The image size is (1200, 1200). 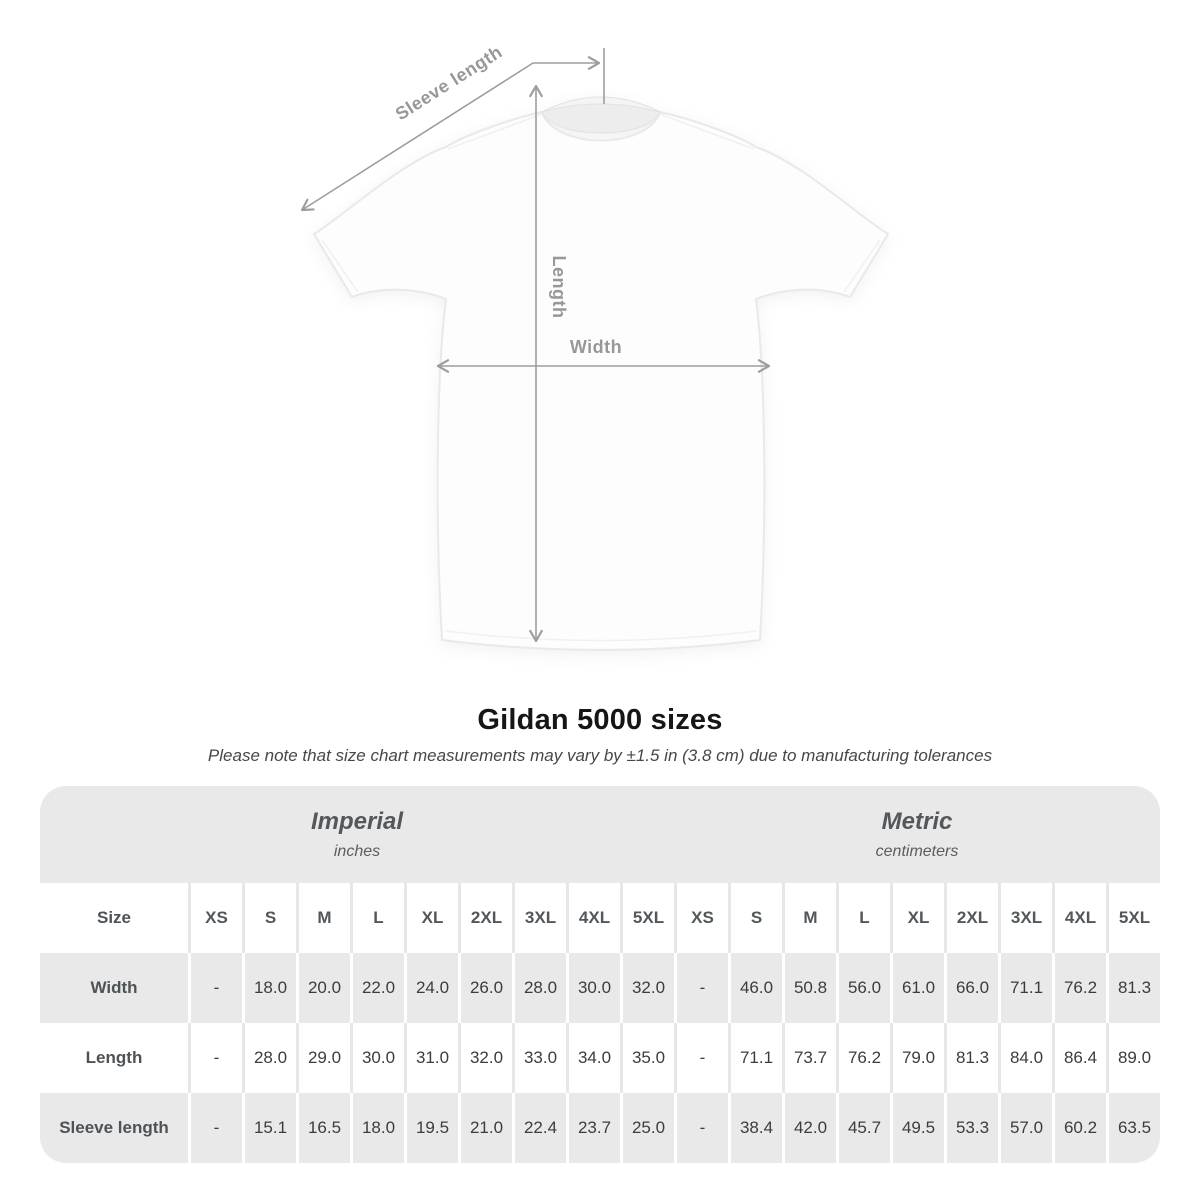 What do you see at coordinates (269, 1128) in the screenshot?
I see `table-cell: 15.1` at bounding box center [269, 1128].